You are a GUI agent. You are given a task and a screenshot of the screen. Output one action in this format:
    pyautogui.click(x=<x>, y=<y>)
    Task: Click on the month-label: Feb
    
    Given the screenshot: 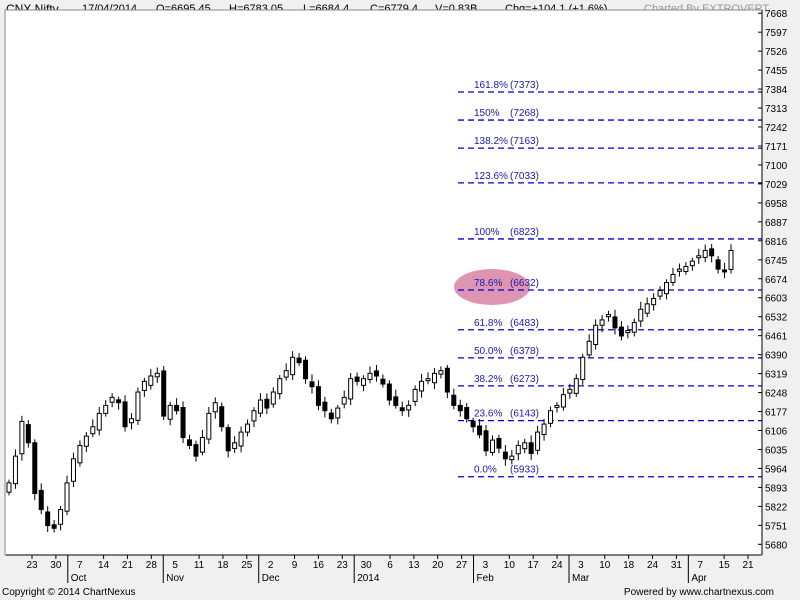 What is the action you would take?
    pyautogui.click(x=486, y=578)
    